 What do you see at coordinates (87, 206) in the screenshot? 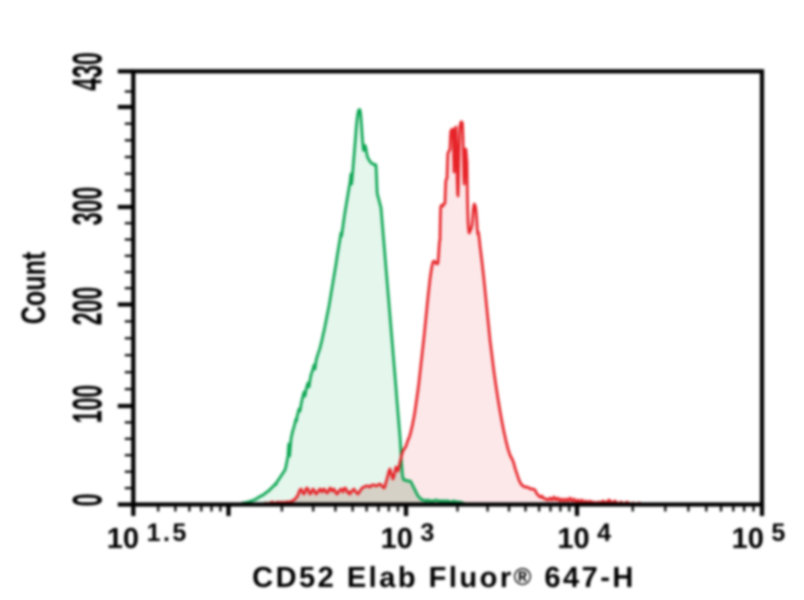
I see `svg-text: 300` at bounding box center [87, 206].